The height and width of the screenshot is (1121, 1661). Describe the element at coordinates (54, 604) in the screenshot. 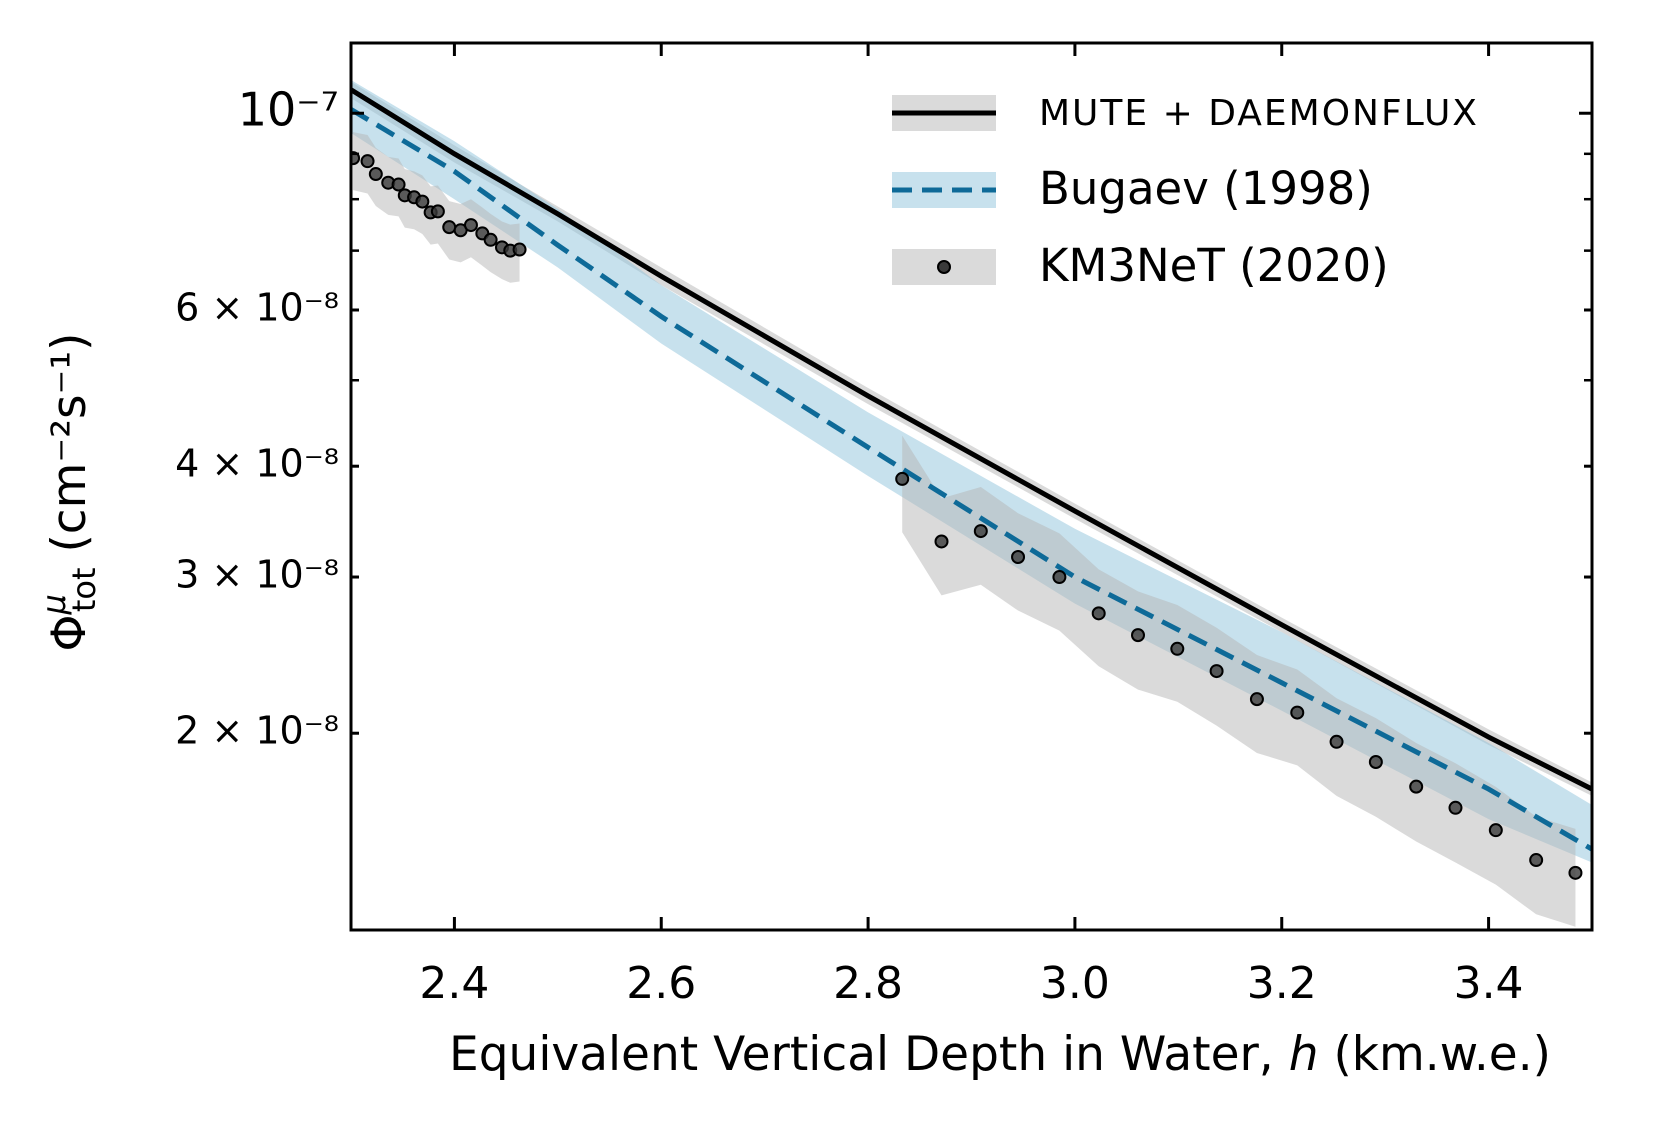

I see `y-label-superscript: μ` at that location.